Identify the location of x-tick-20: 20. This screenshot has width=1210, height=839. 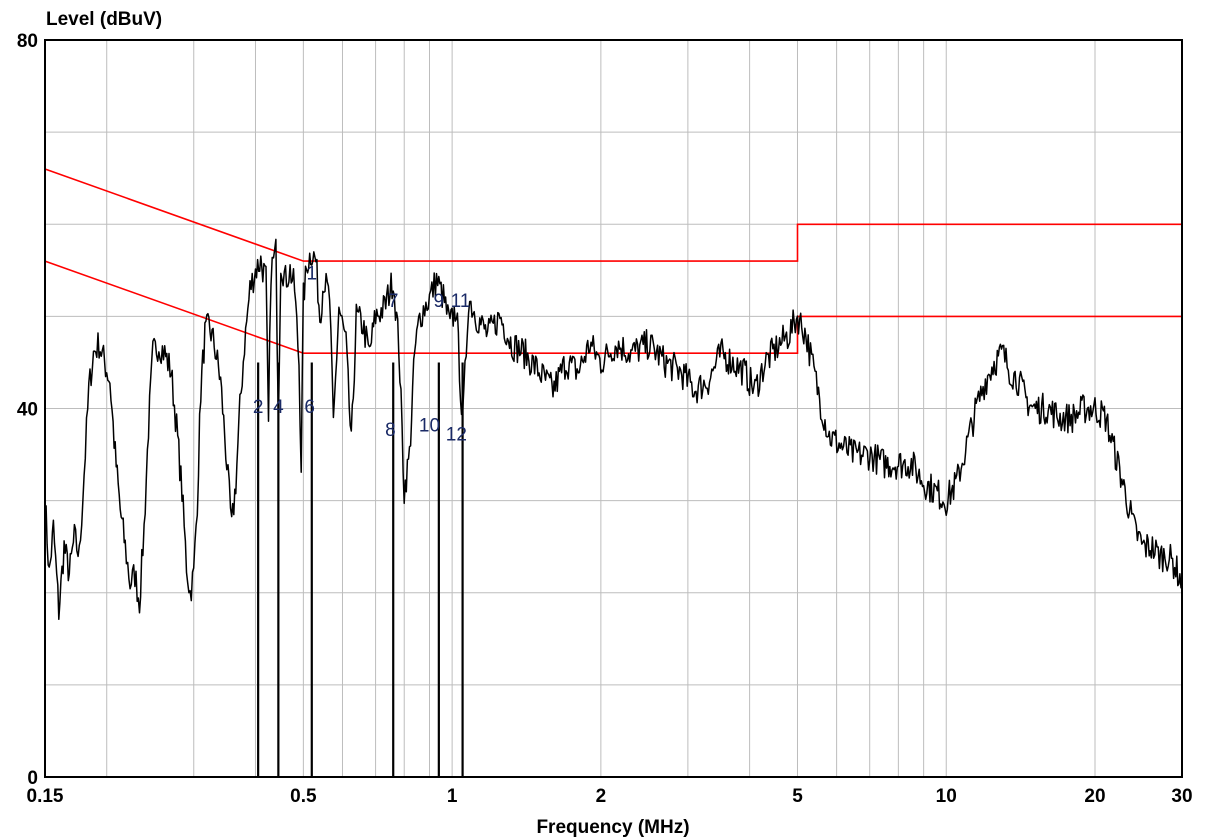
(1094, 796).